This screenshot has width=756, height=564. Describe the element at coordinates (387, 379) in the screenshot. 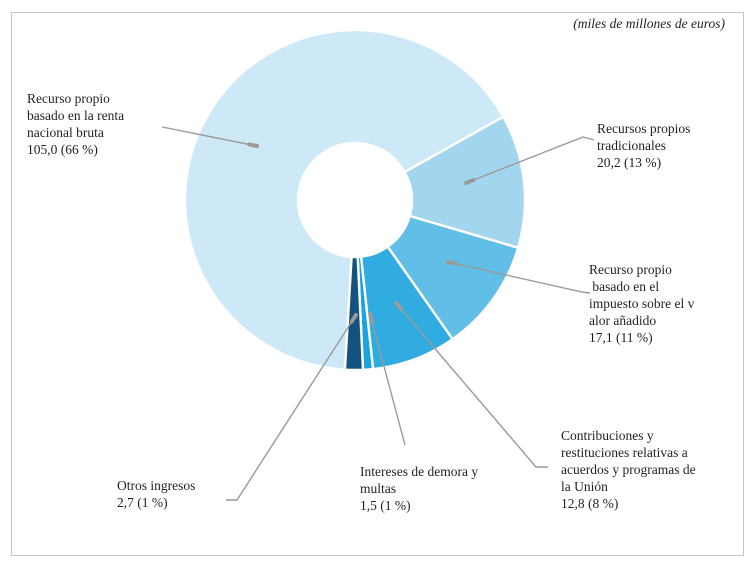

I see `leader-line-interest` at that location.